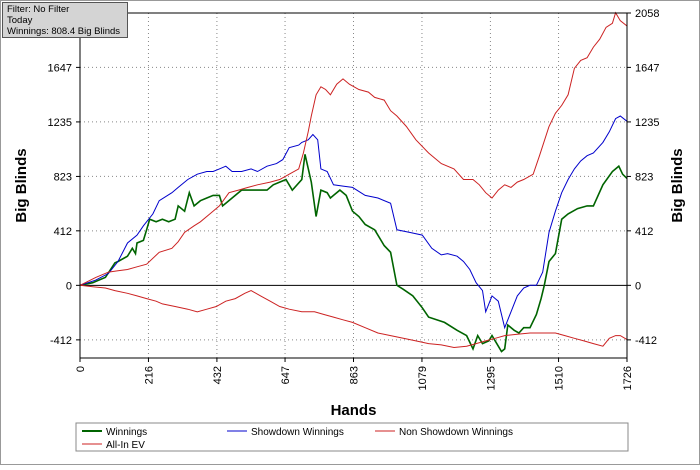 Image resolution: width=700 pixels, height=470 pixels. Describe the element at coordinates (64, 31) in the screenshot. I see `winnings-summary: Winnings: 808.4 Big Blinds` at that location.